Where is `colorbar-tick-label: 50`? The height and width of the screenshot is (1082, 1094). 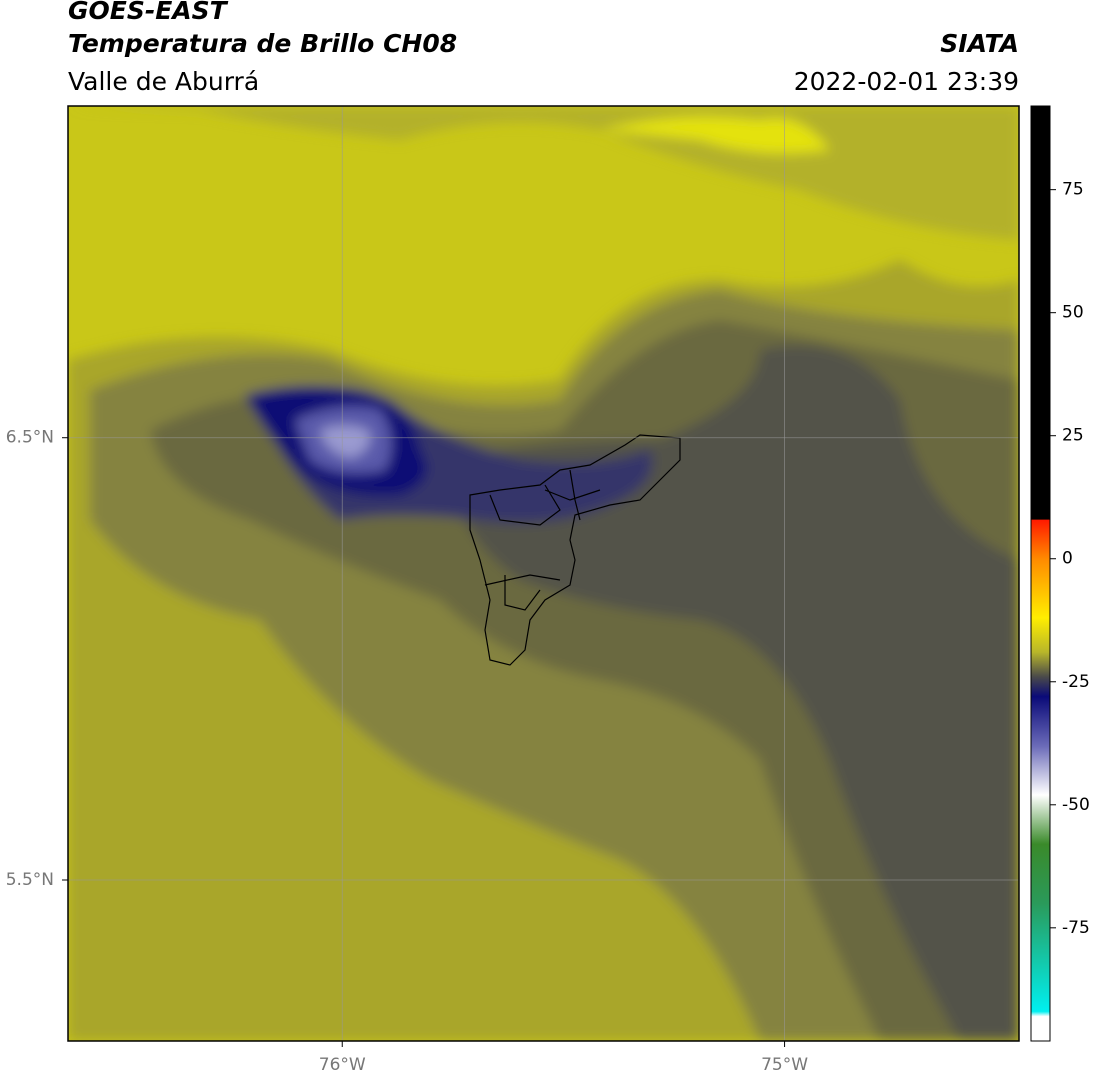
colorbar-tick-label: 50 is located at coordinates (1073, 313).